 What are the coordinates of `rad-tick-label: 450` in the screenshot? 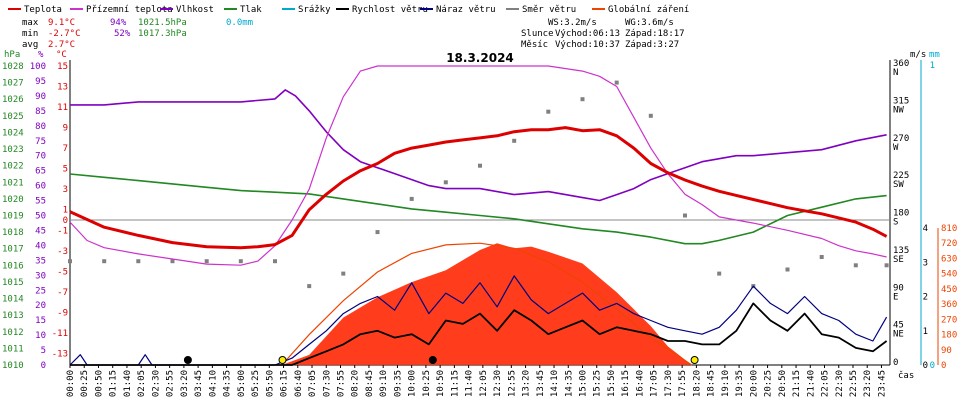 It's located at (949, 290).